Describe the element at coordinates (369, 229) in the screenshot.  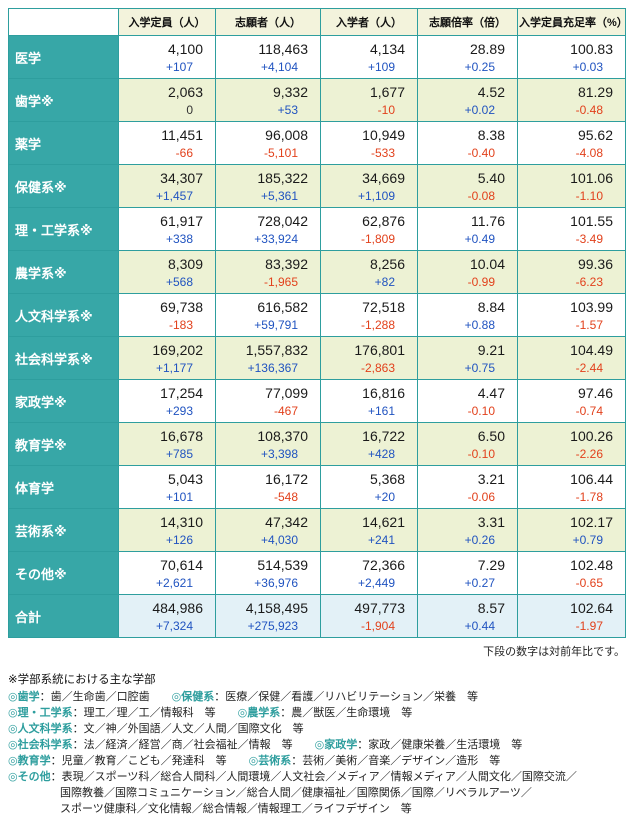
I see `value-cell: 62,876 -1,809` at that location.